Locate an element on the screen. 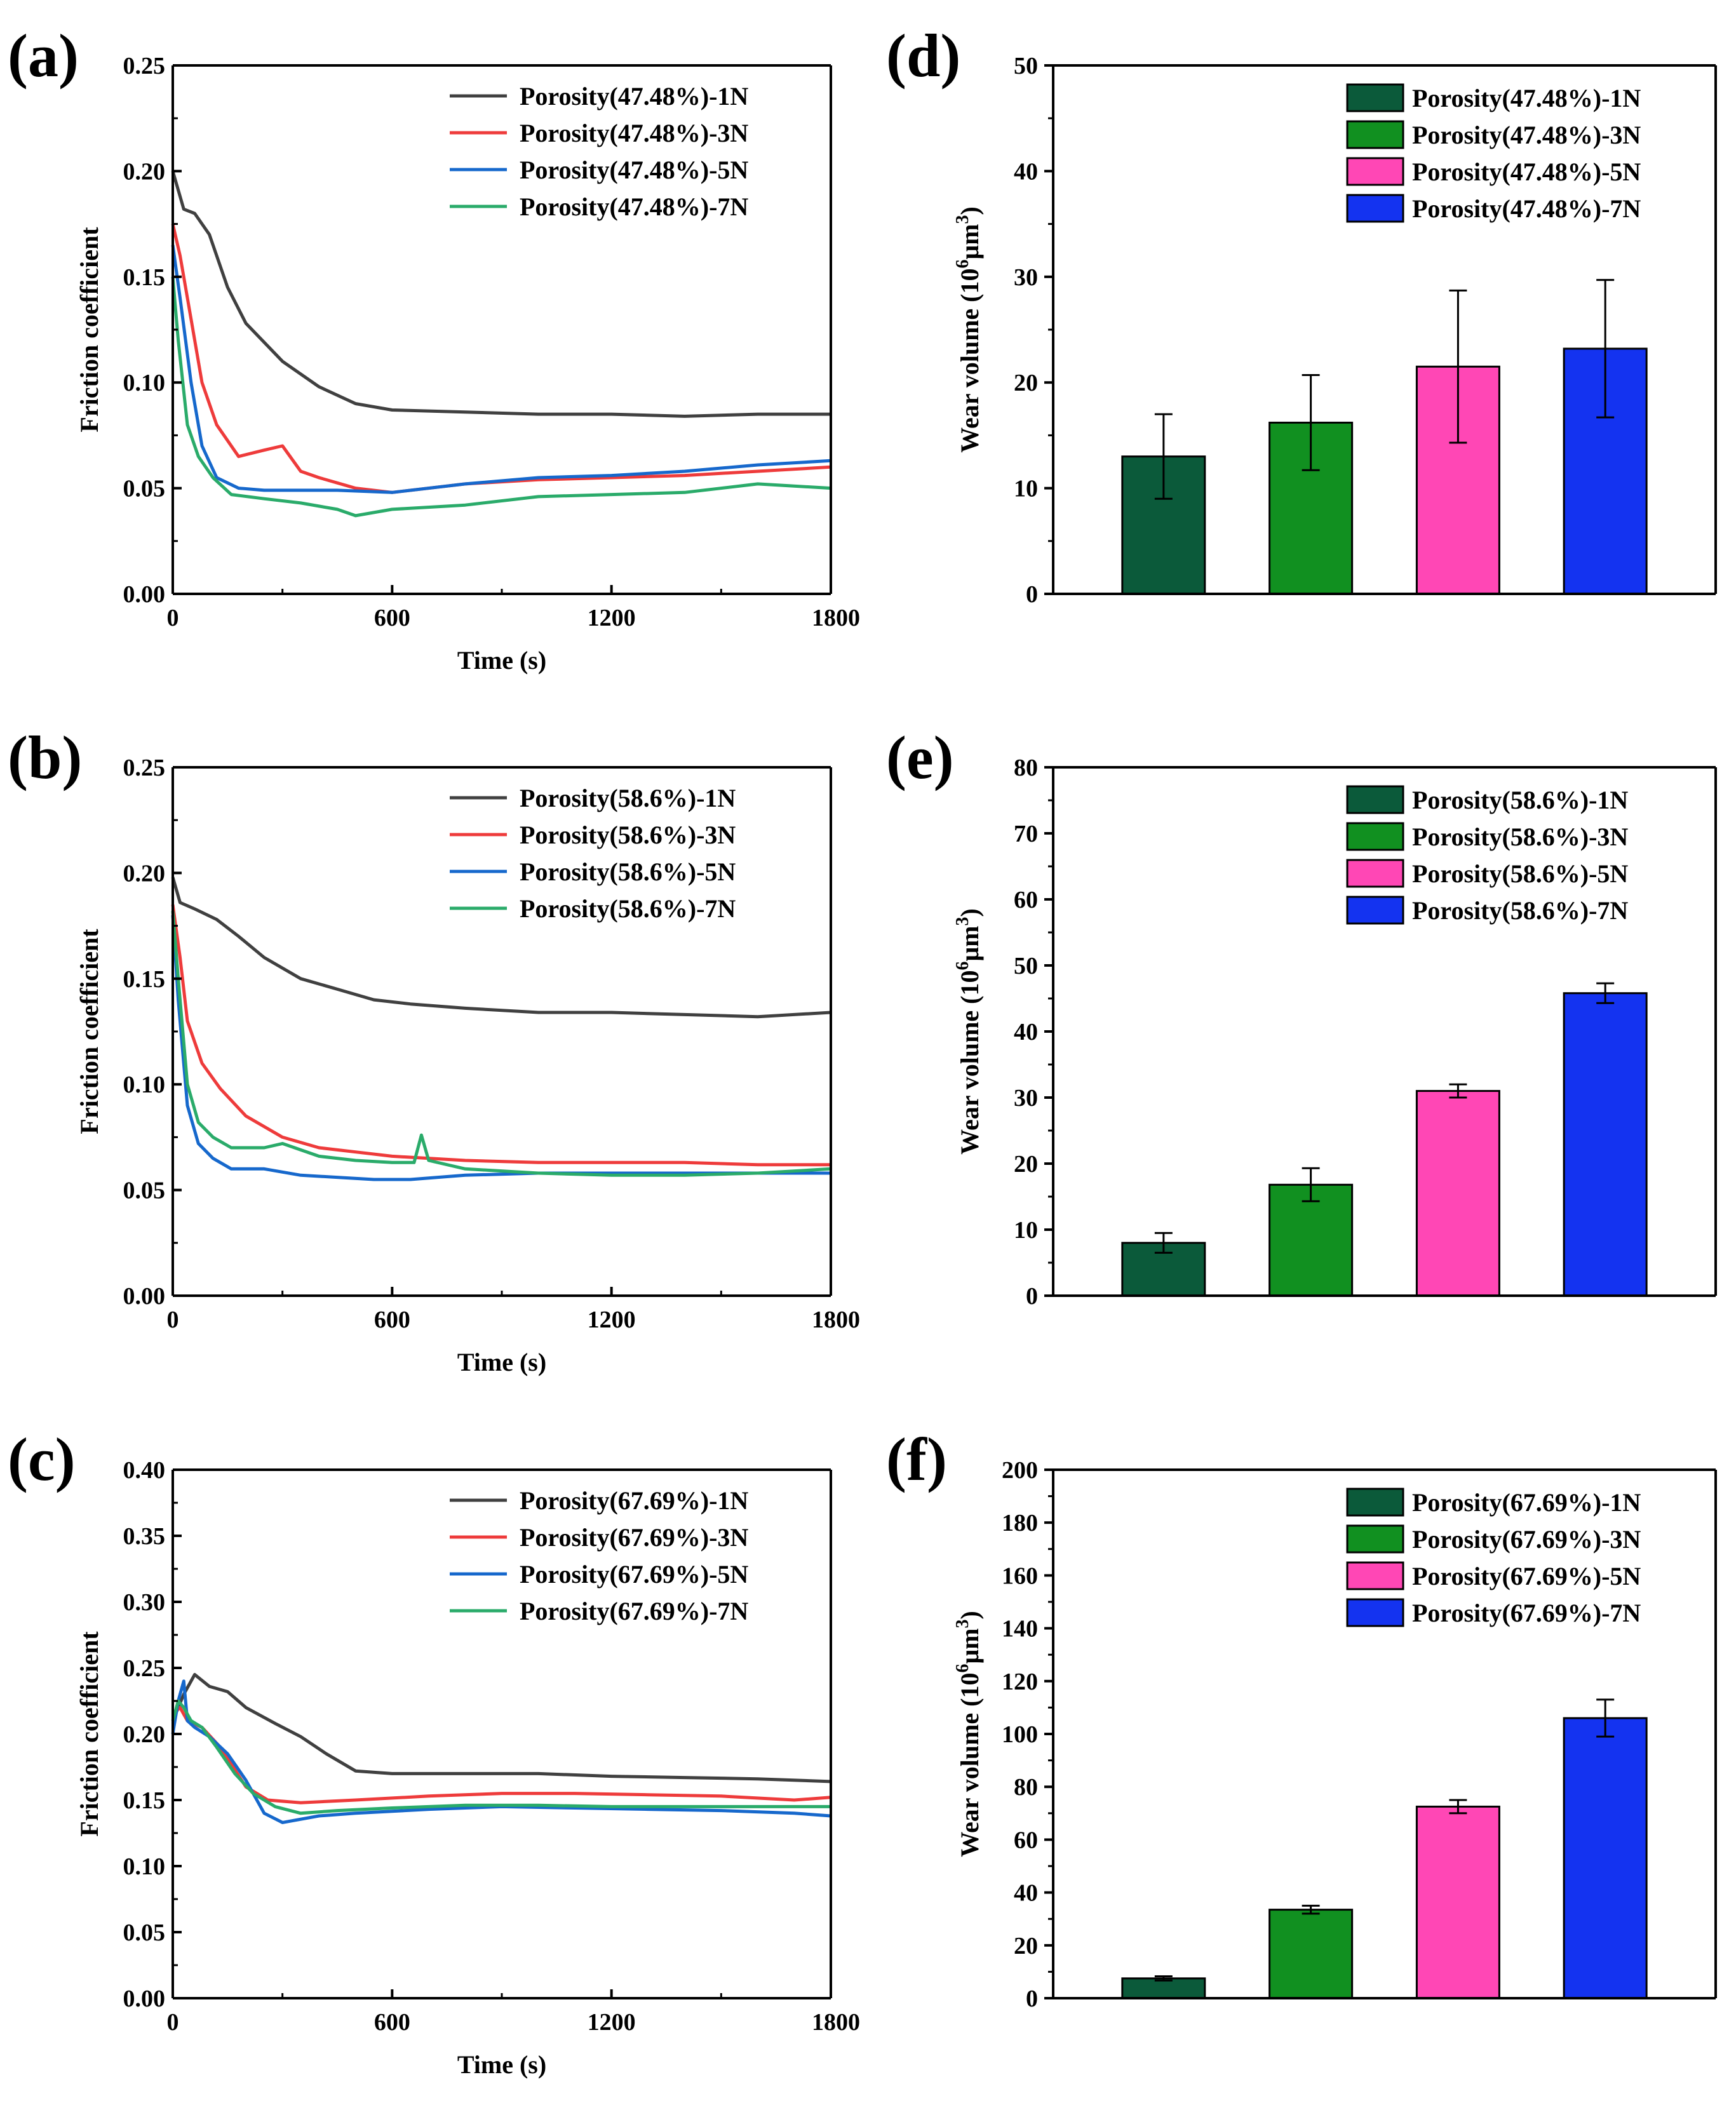  y-tick-label: 0.40 is located at coordinates (144, 1470).